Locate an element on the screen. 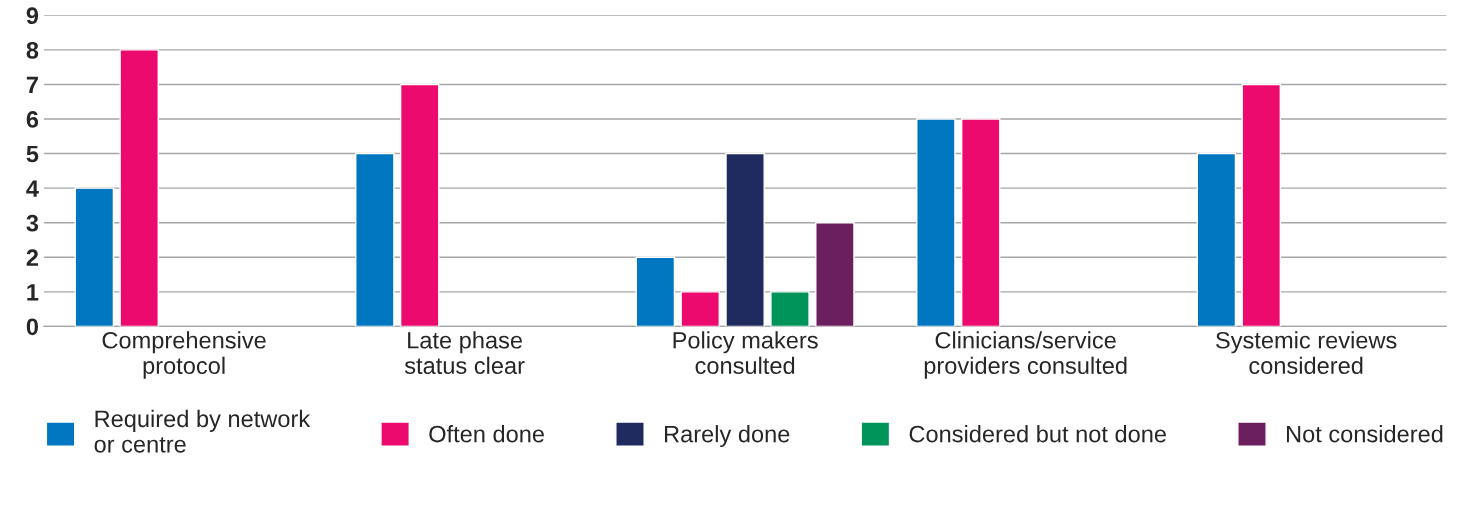 The image size is (1461, 510). y-tick-label: 3 is located at coordinates (32, 223).